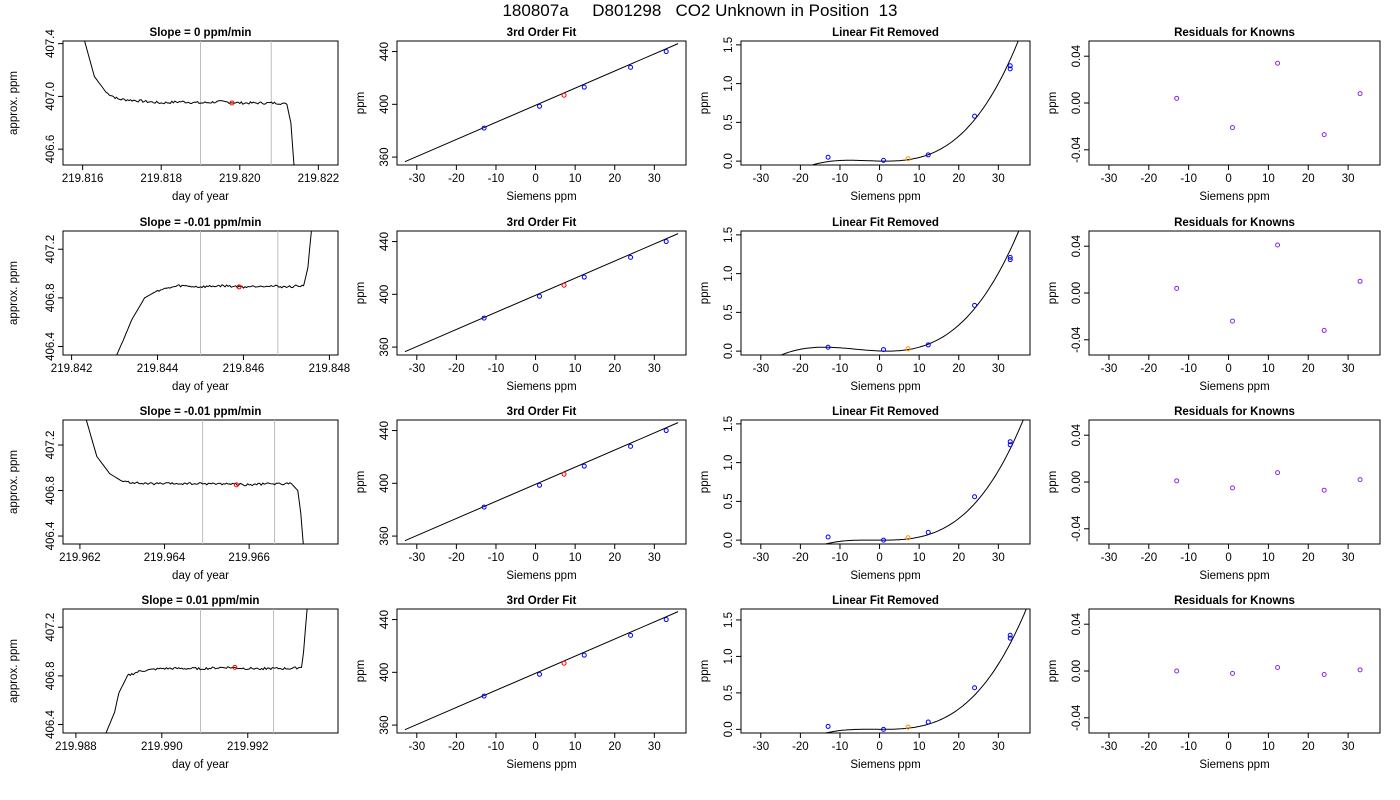  Describe the element at coordinates (319, 179) in the screenshot. I see `x-tick-label: 219.822` at that location.